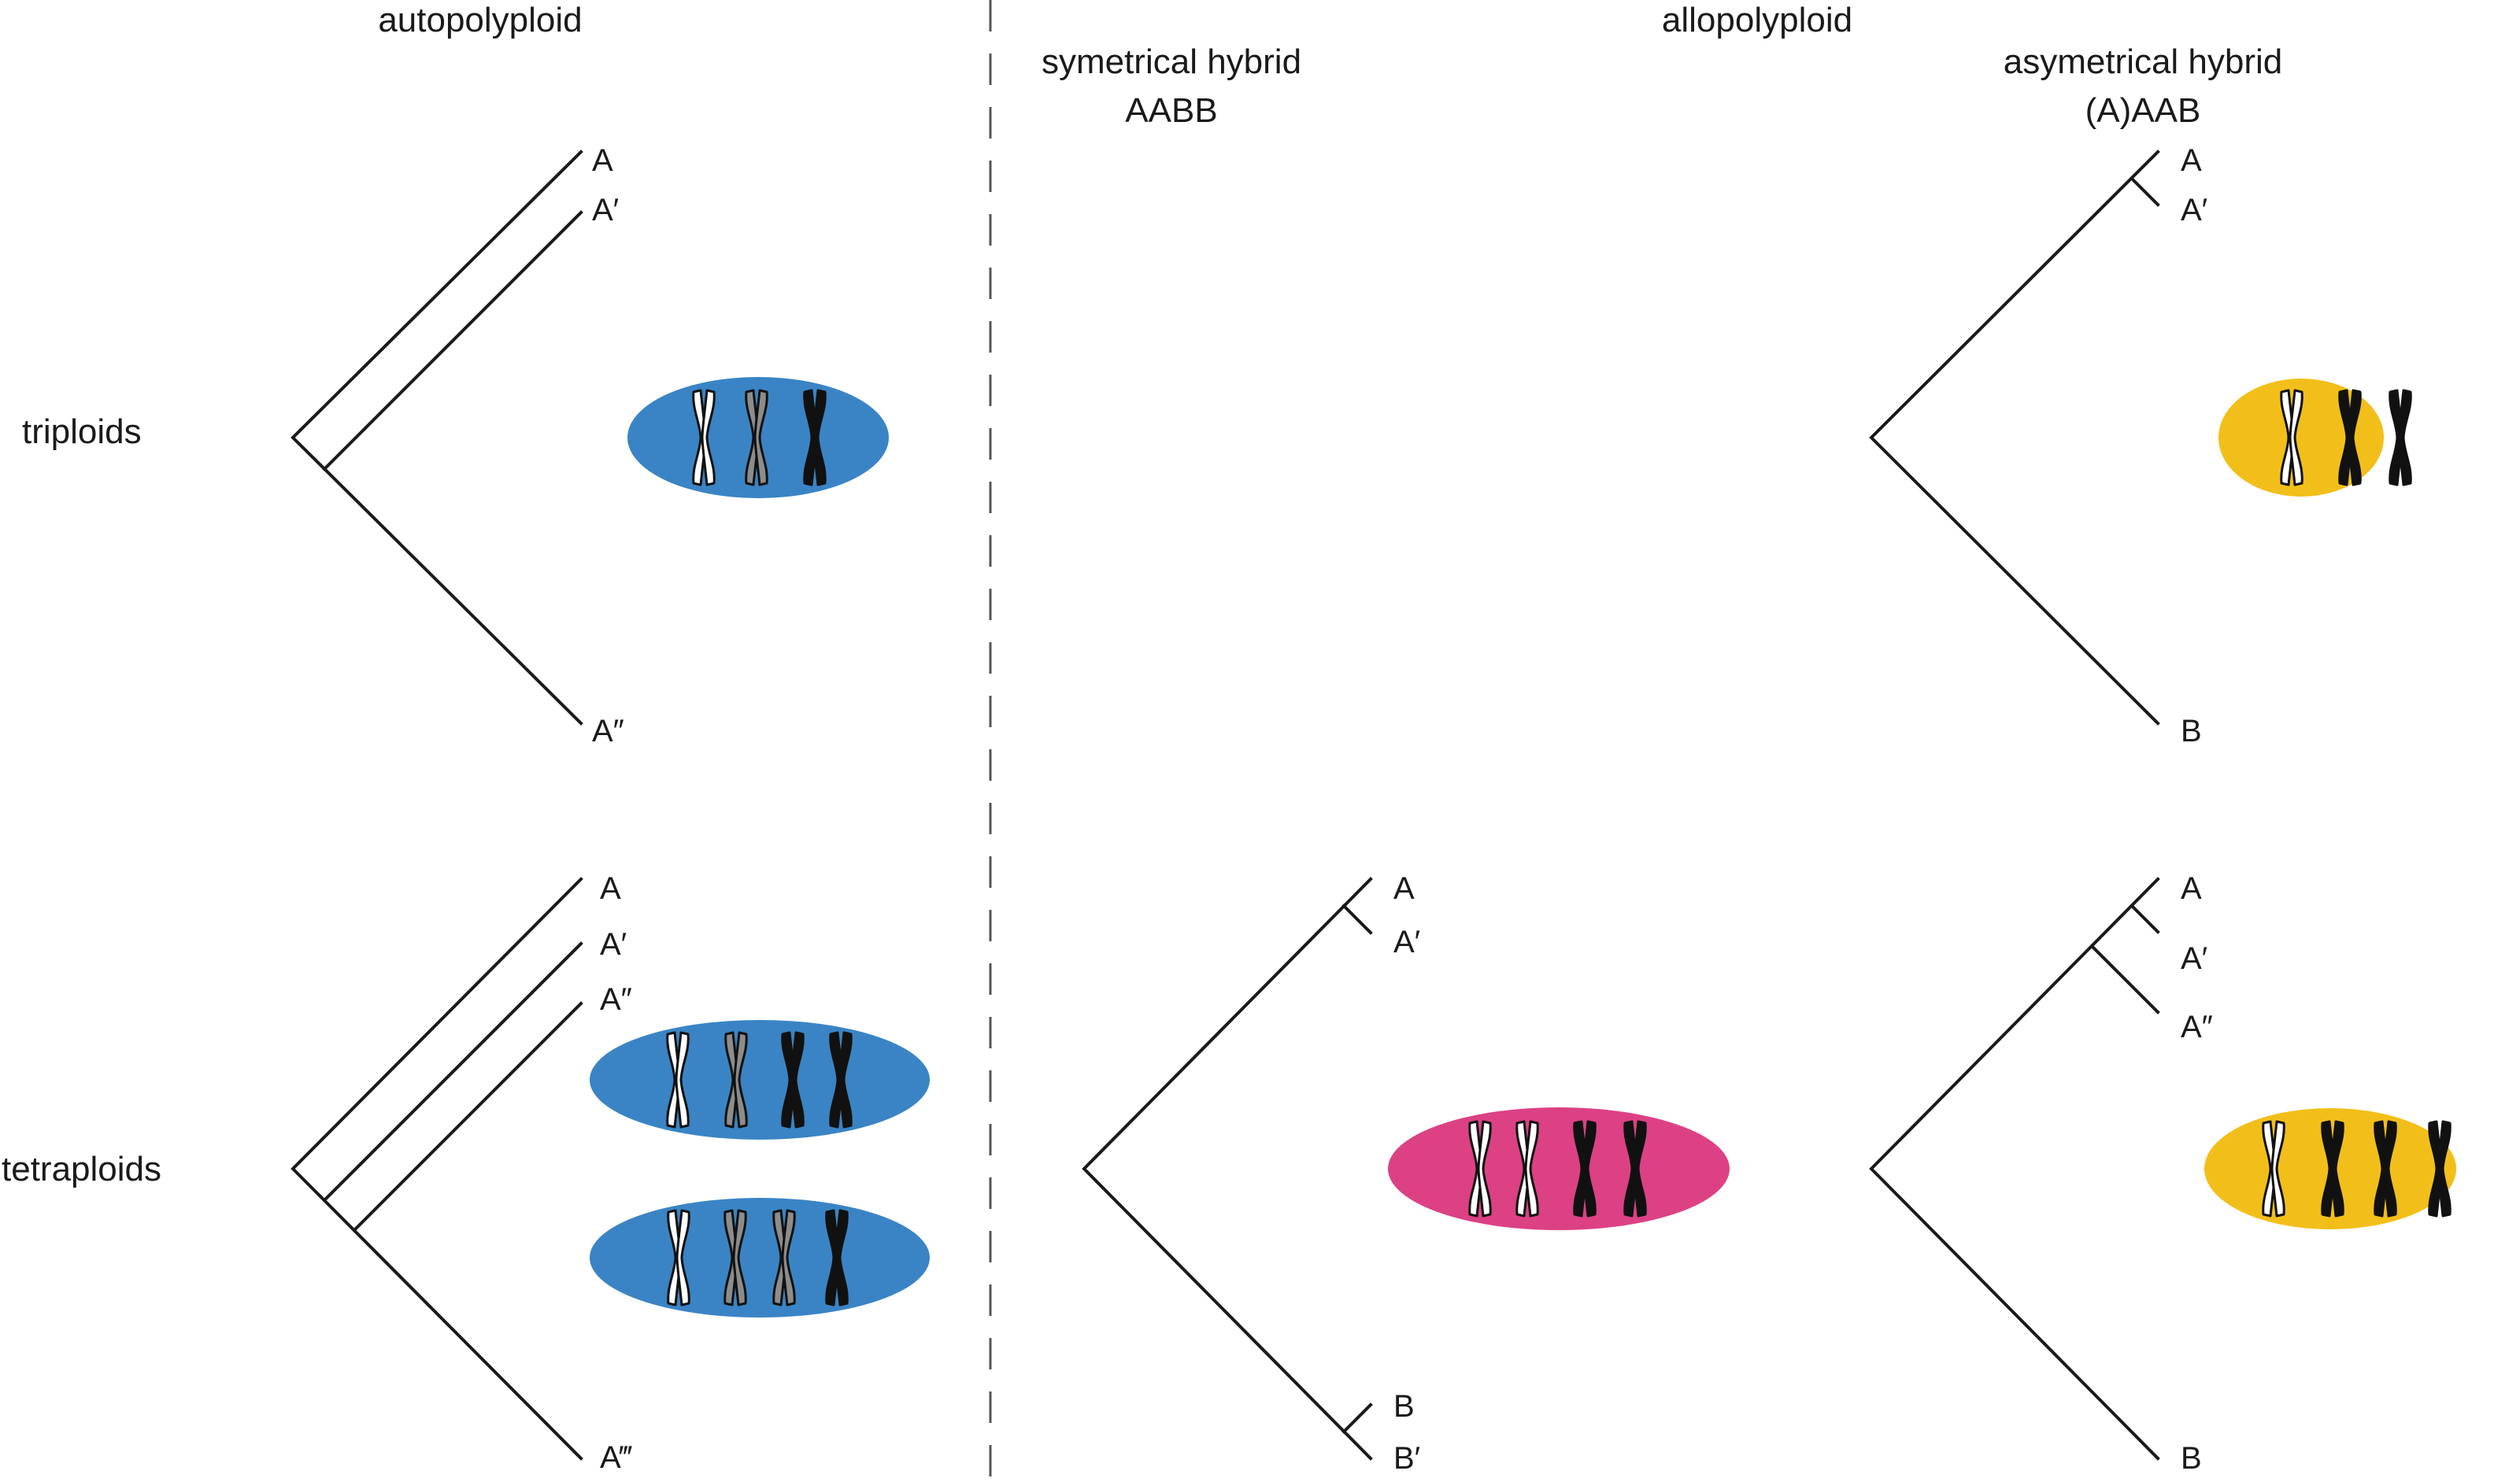 The width and height of the screenshot is (2520, 1482). I want to click on tree-symmetrical-tetraploid: A A′ B B′, so click(1251, 1173).